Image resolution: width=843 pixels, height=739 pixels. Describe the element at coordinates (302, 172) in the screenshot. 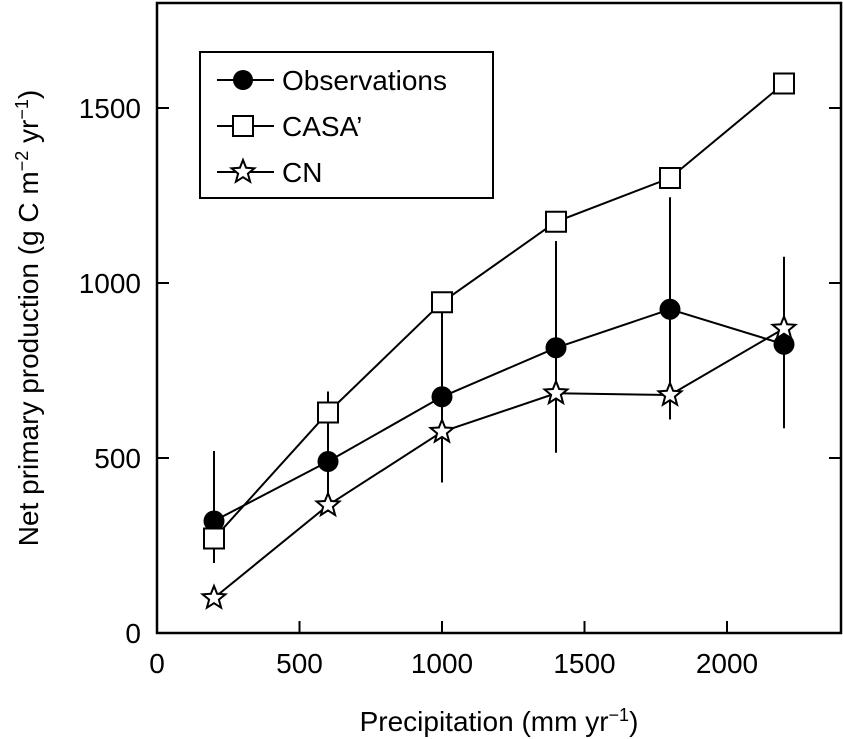

I see `legend-label-cn: CN` at that location.